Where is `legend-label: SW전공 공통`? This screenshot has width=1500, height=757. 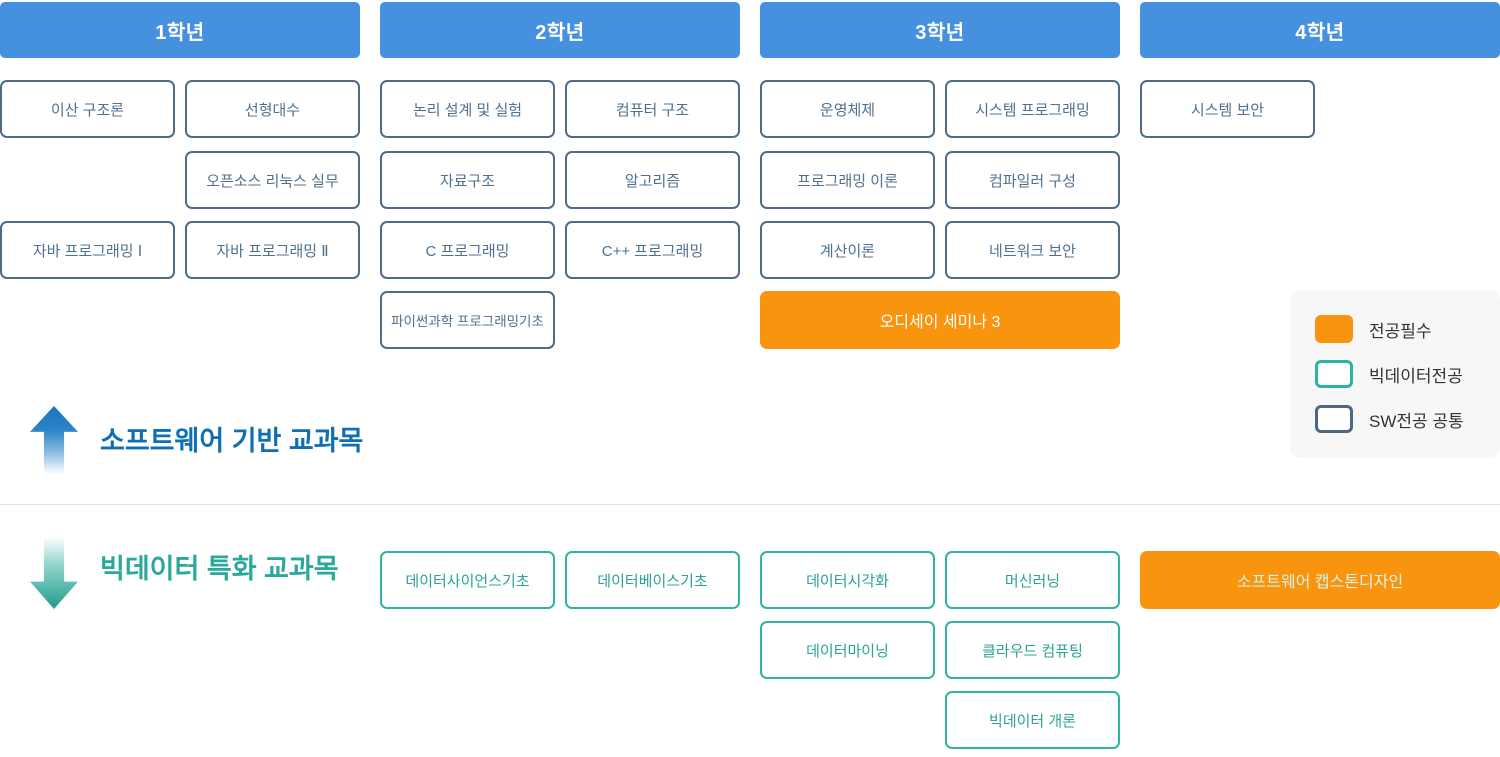 legend-label: SW전공 공통 is located at coordinates (1416, 421).